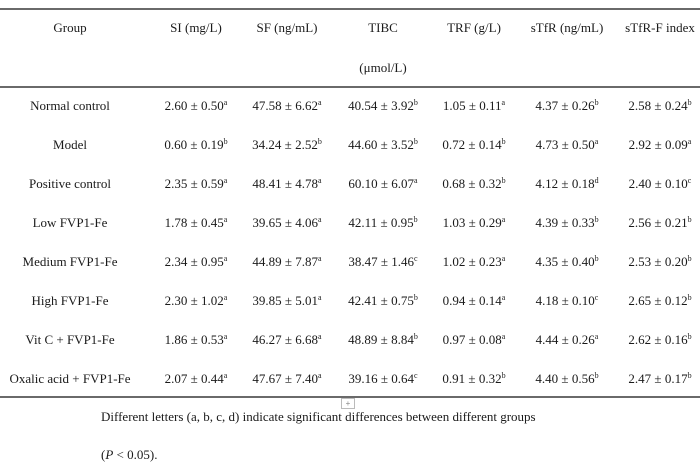  I want to click on cell-value: 47.58 ± 6.62, so click(285, 105).